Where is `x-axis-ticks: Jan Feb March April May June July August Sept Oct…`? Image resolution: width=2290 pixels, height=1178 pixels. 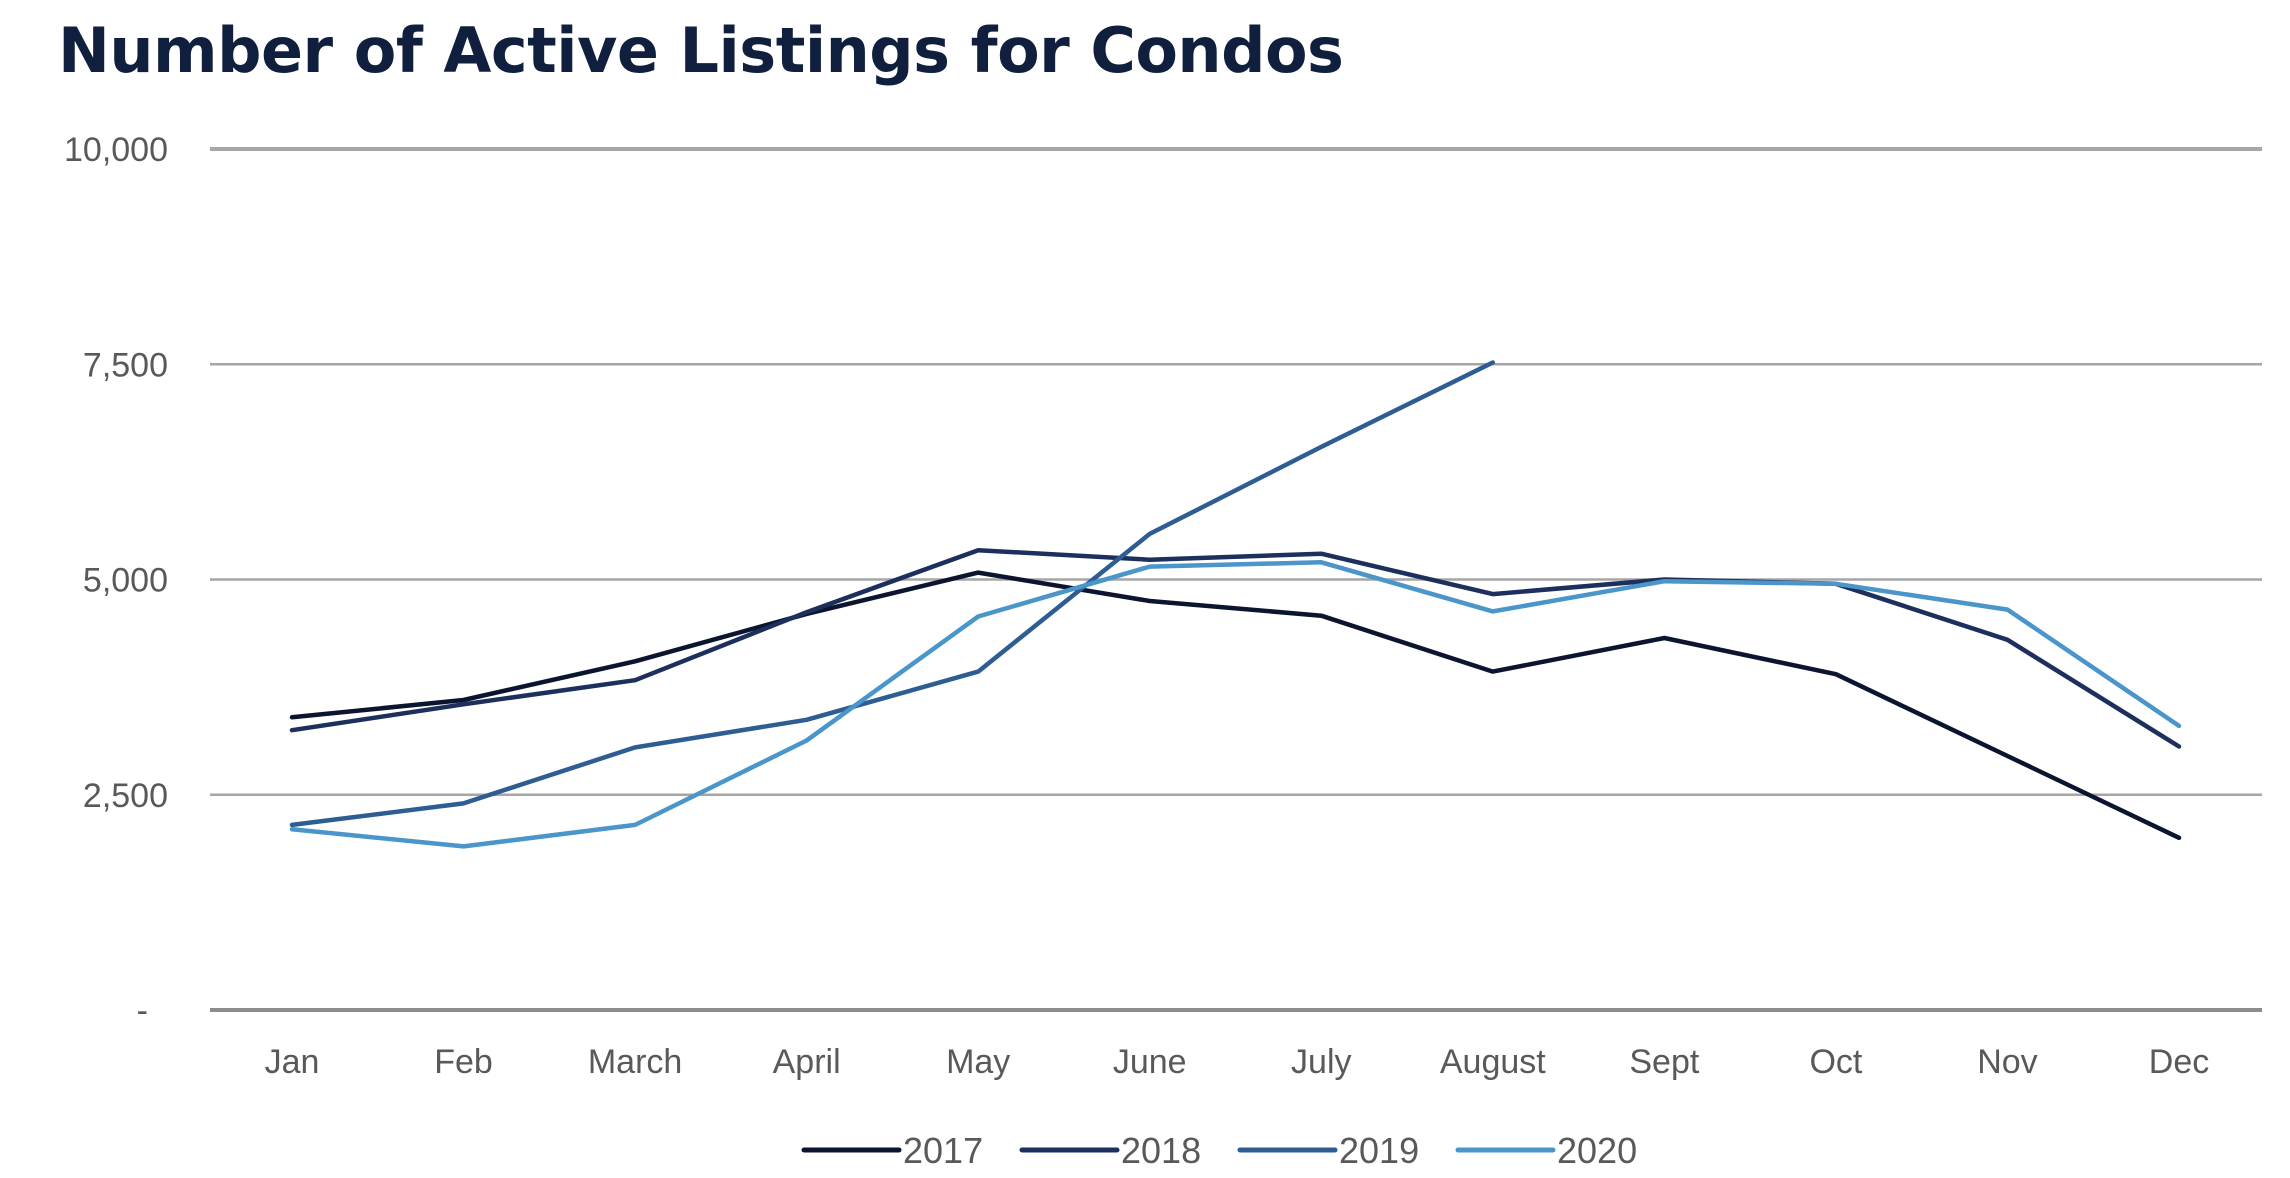
x-axis-ticks: Jan Feb March April May June July August Sept Oct… is located at coordinates (1237, 1062).